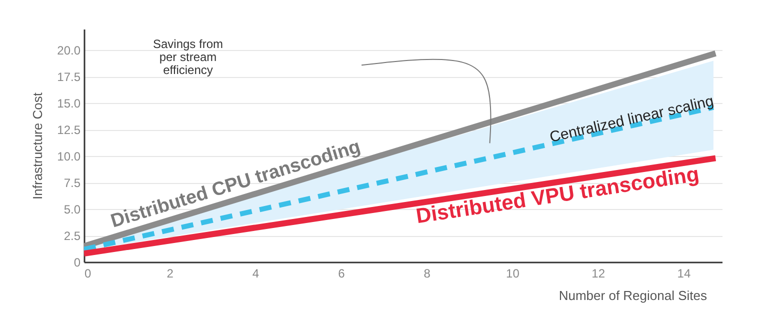 The image size is (768, 334). Describe the element at coordinates (633, 295) in the screenshot. I see `x-axis-title: Number of Regional Sites` at that location.